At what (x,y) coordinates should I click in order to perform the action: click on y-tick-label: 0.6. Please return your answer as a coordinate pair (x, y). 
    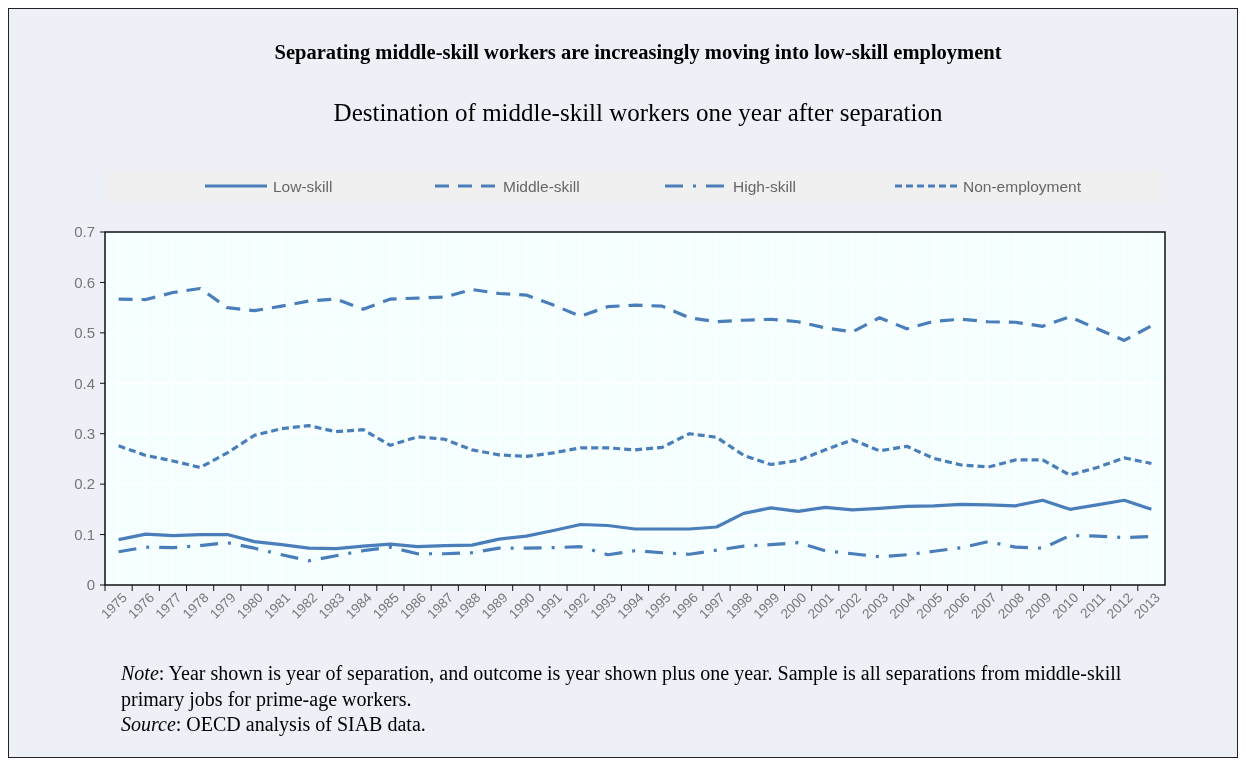
    Looking at the image, I should click on (84, 282).